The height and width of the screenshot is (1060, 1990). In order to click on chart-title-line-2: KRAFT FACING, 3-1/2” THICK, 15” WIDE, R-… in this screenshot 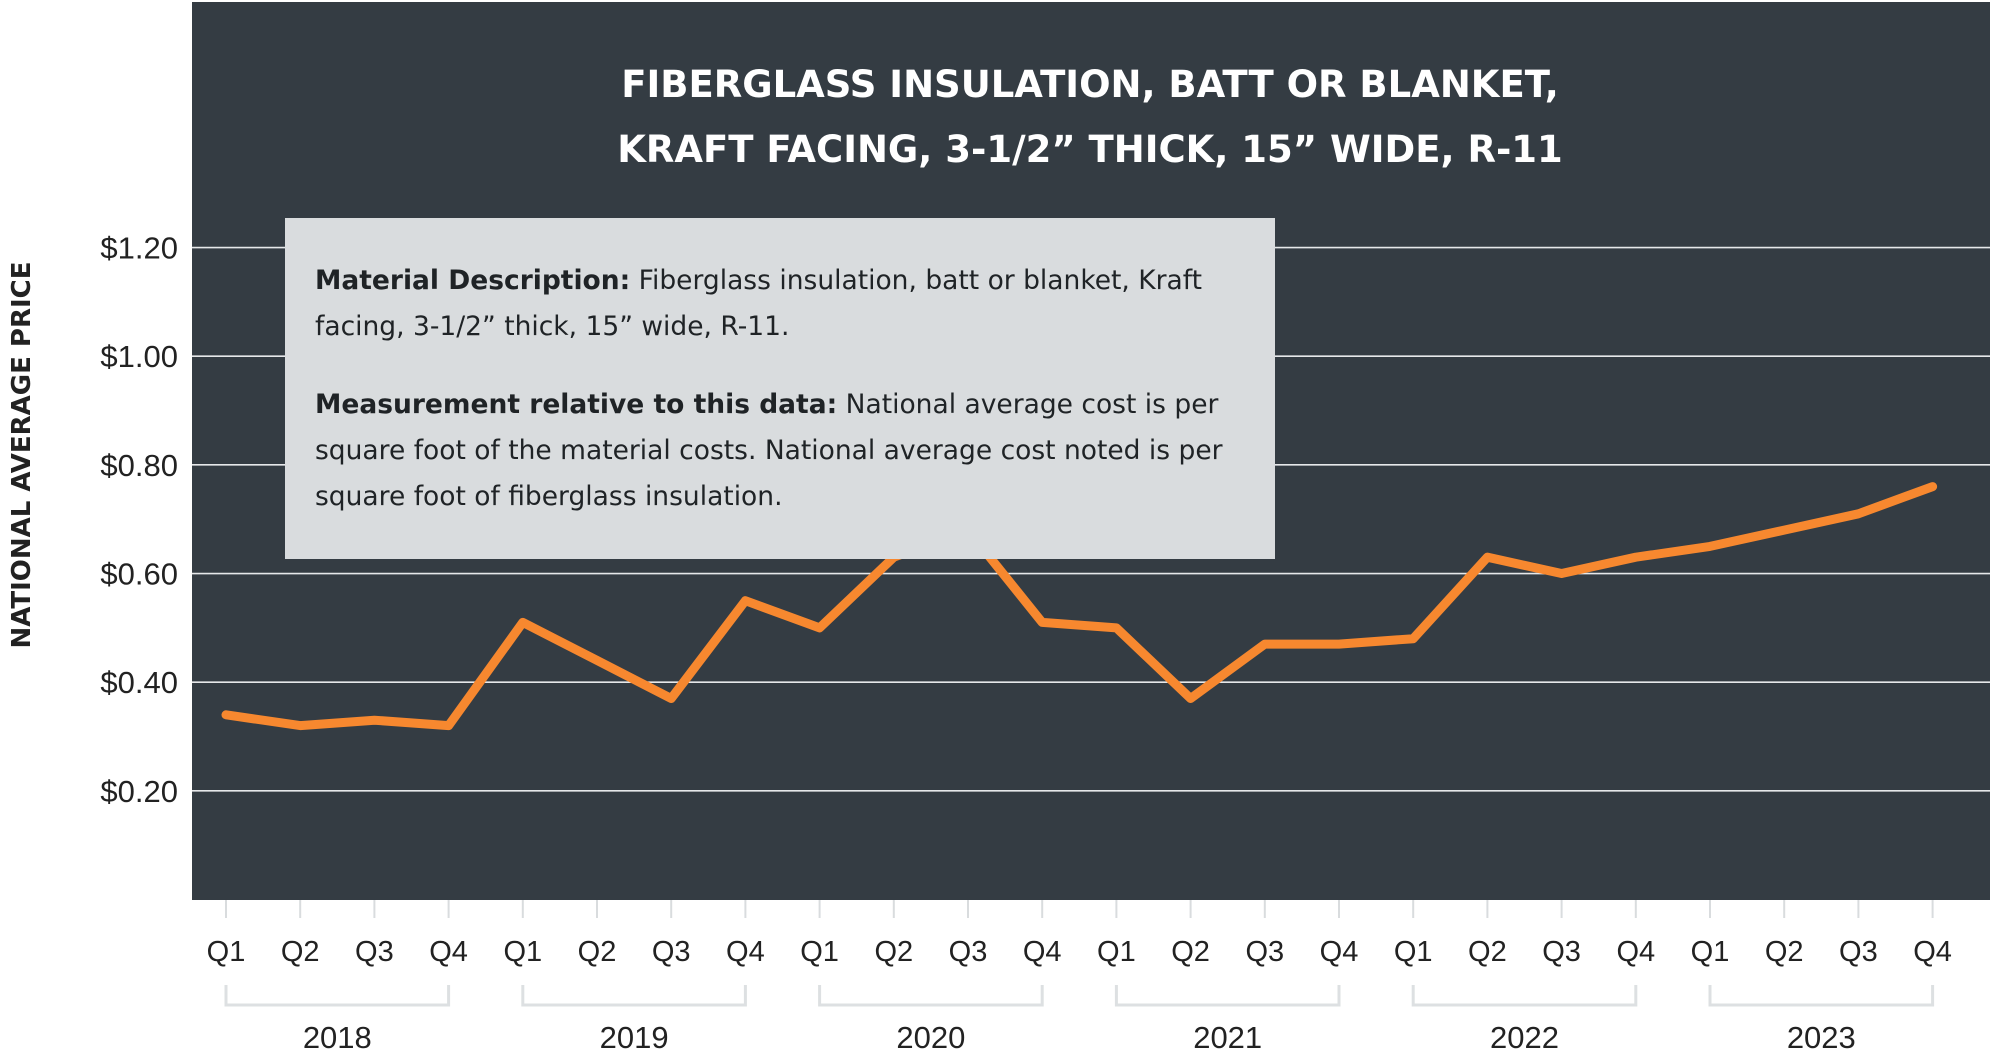, I will do `click(1090, 149)`.